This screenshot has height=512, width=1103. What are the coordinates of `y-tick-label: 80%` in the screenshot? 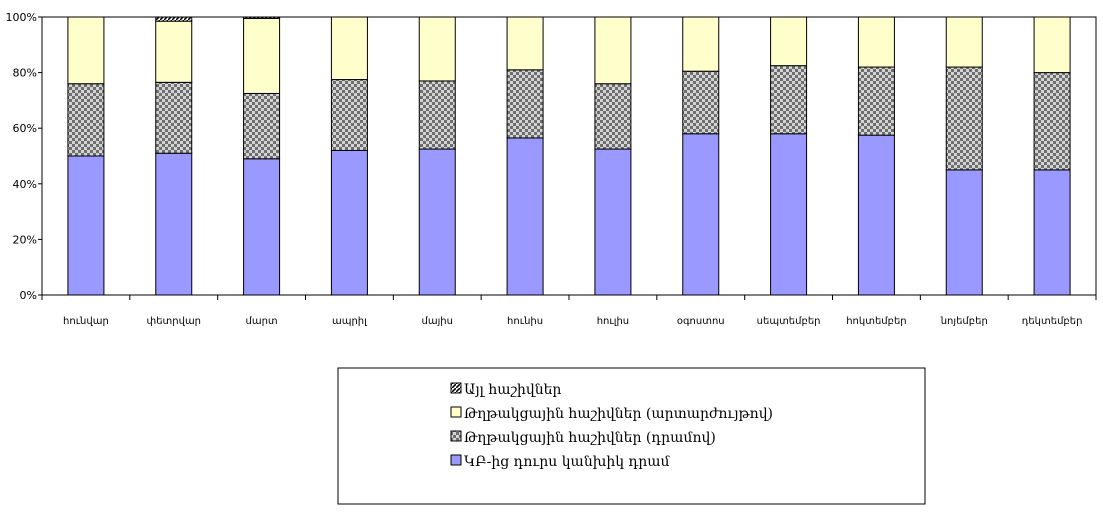 It's located at (25, 73).